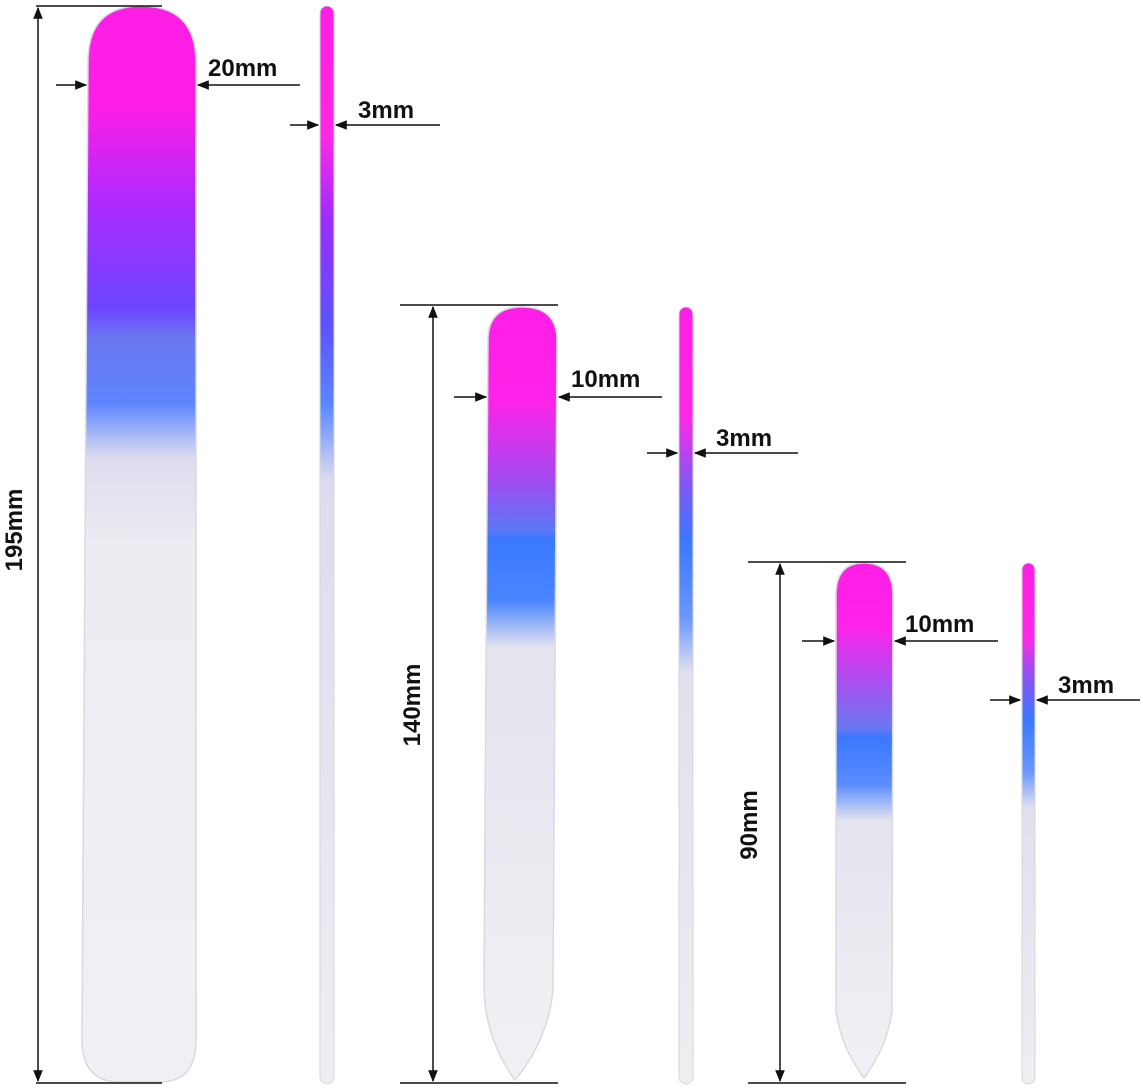  What do you see at coordinates (242, 68) in the screenshot?
I see `width-label-large: 20mm` at bounding box center [242, 68].